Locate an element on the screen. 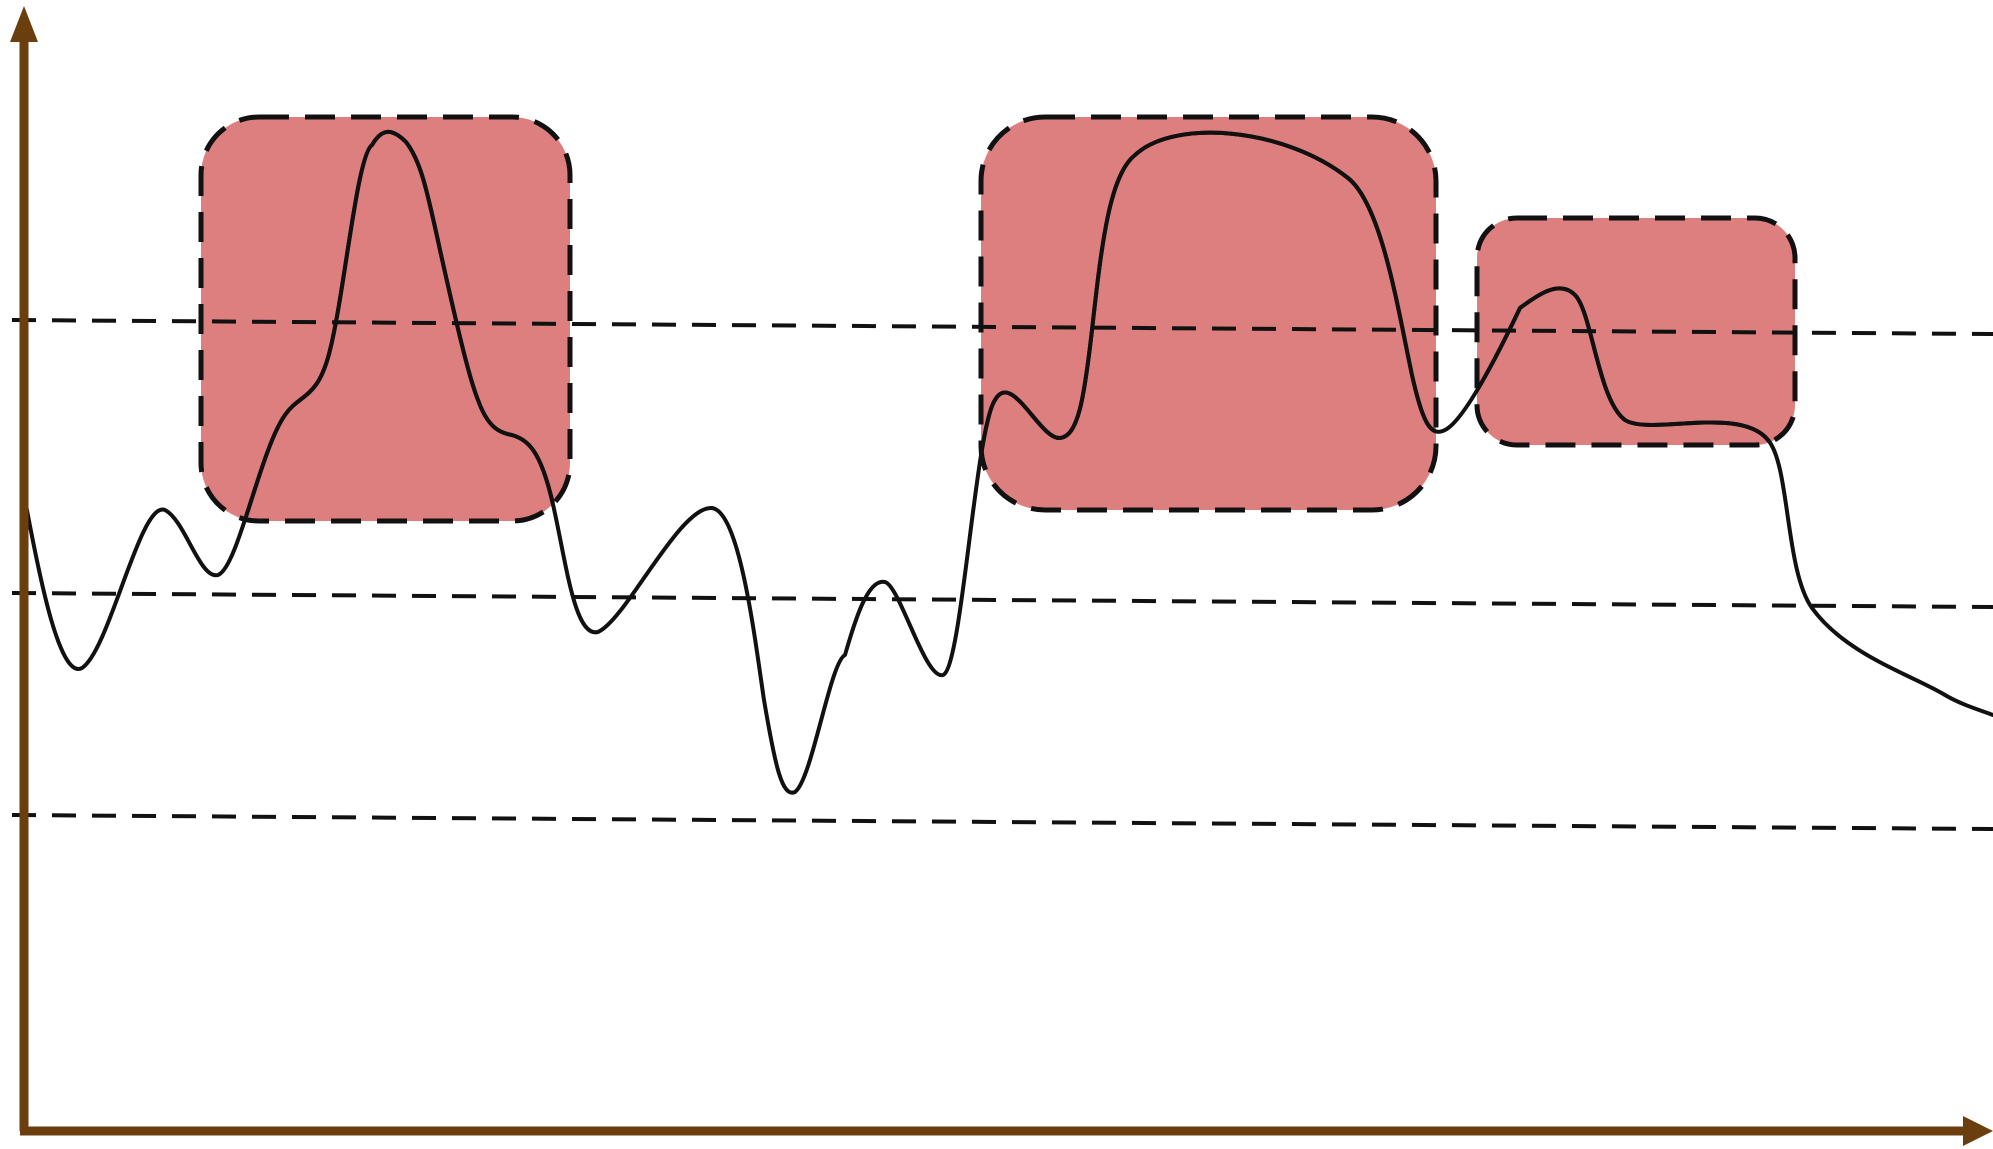 This screenshot has height=1149, width=1993. region-1-border is located at coordinates (385, 319).